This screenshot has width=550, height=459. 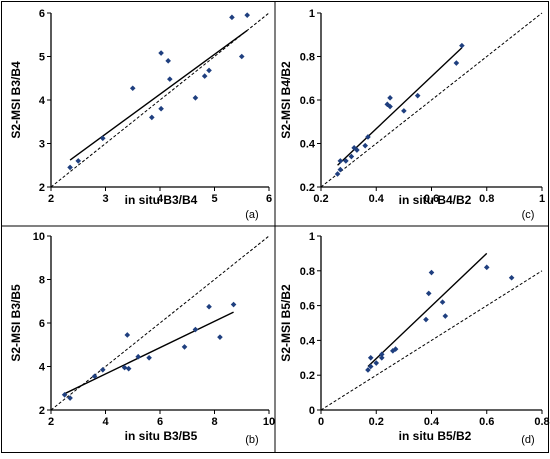 What do you see at coordinates (214, 422) in the screenshot?
I see `x-tick-label: 8` at bounding box center [214, 422].